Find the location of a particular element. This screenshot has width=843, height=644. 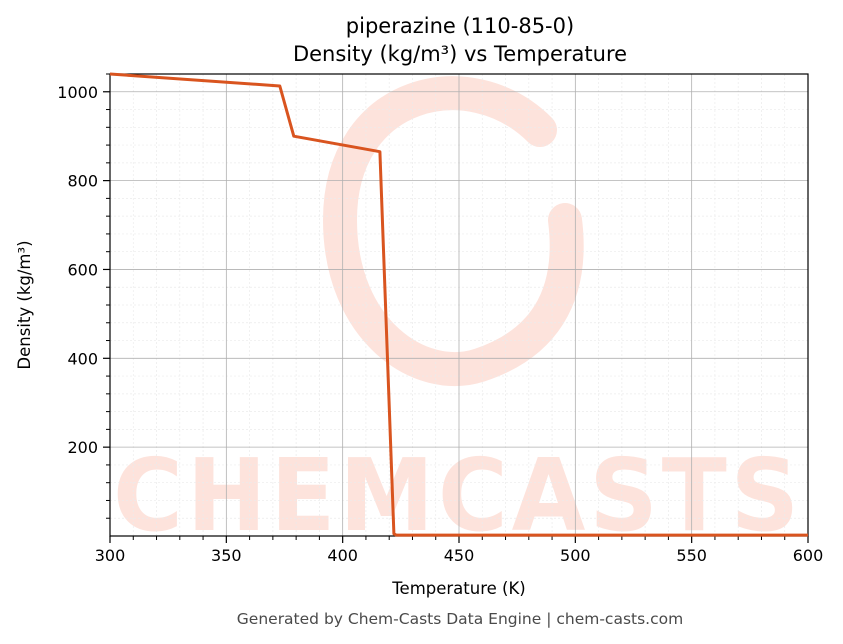

y-tick-label: 1000 is located at coordinates (77, 92).